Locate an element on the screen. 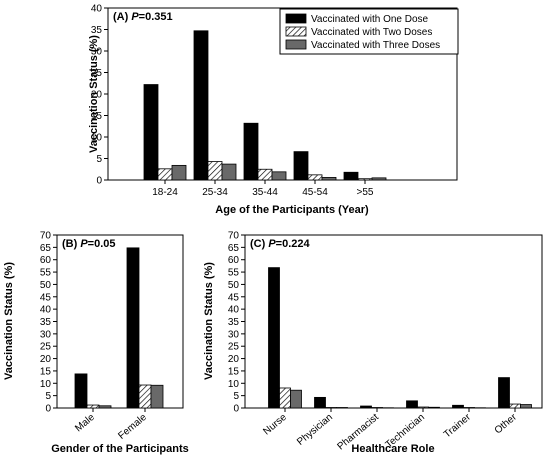  x-axis-label: Age of the Participants (Year) is located at coordinates (292, 210).